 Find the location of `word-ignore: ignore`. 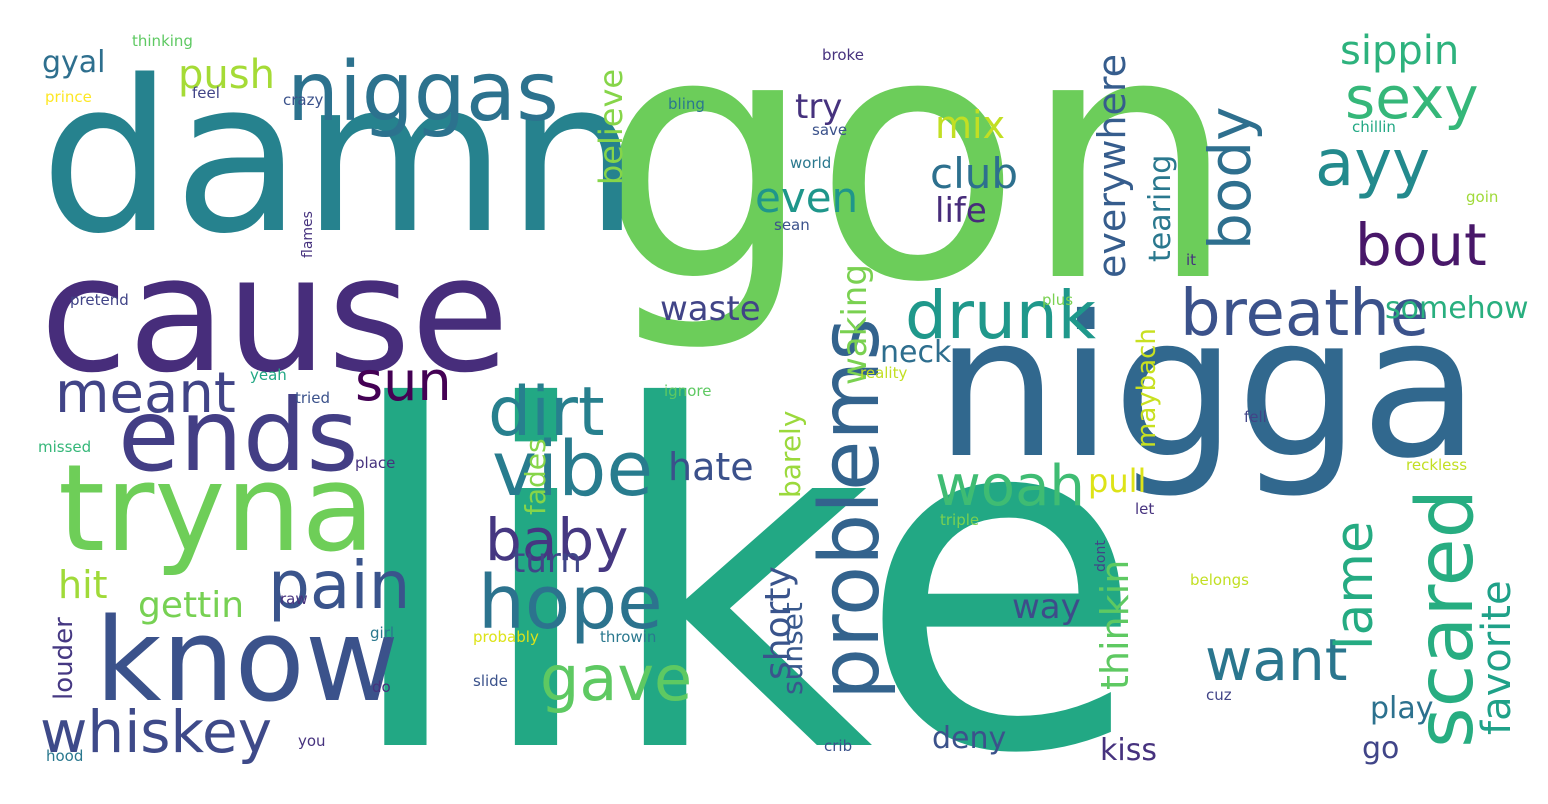

word-ignore: ignore is located at coordinates (687, 391).